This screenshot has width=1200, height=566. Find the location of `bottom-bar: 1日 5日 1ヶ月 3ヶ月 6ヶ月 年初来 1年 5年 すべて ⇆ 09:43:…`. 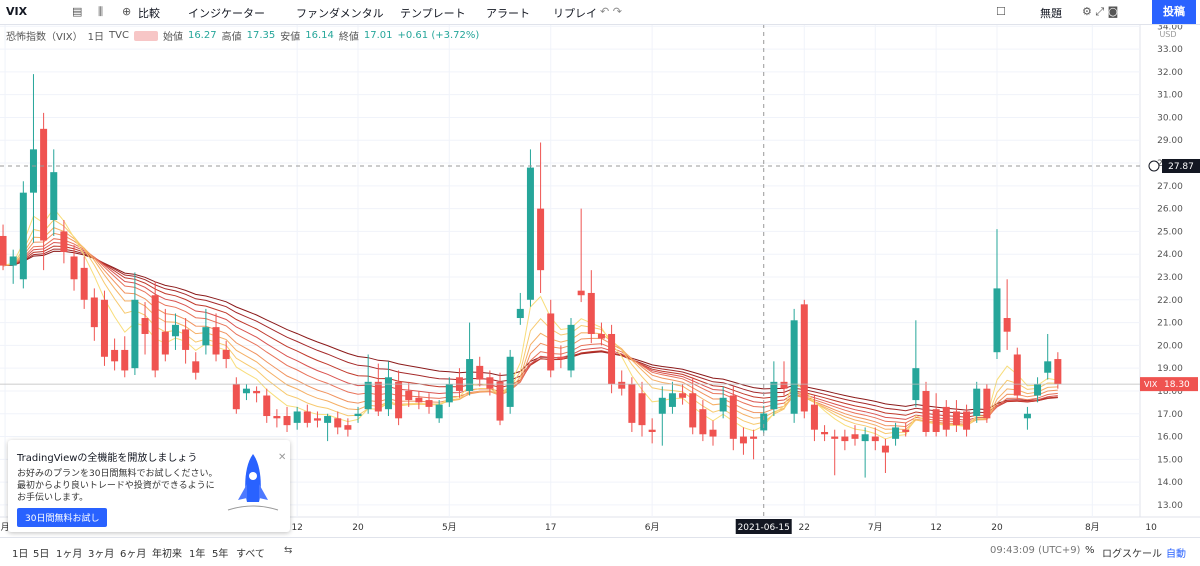

bottom-bar: 1日 5日 1ヶ月 3ヶ月 6ヶ月 年初来 1年 5年 すべて ⇆ 09:43:… is located at coordinates (600, 551).